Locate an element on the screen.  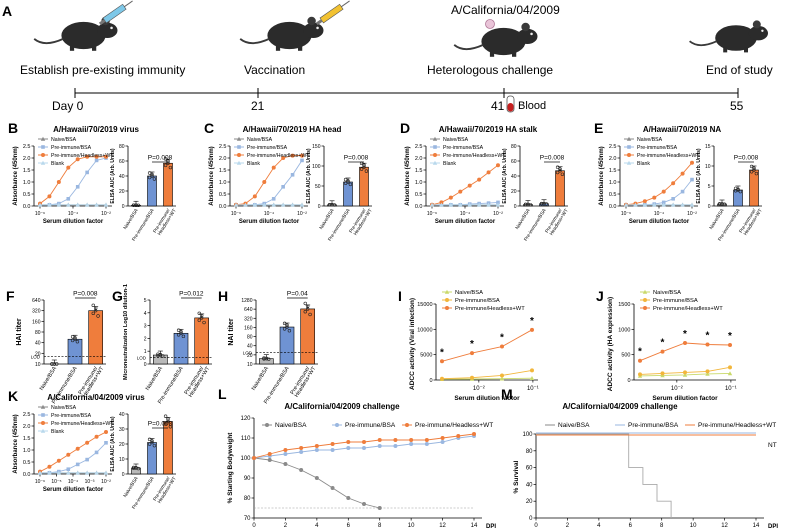
panel-K-legend-marker is located at coordinates (43, 406).